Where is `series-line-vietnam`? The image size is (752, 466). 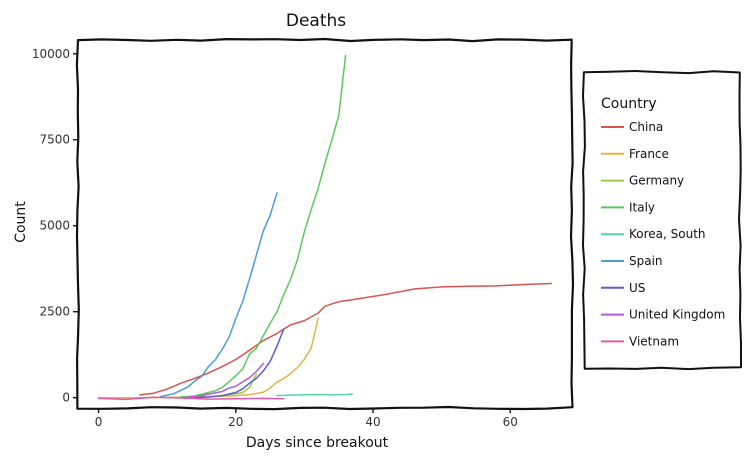
series-line-vietnam is located at coordinates (191, 398).